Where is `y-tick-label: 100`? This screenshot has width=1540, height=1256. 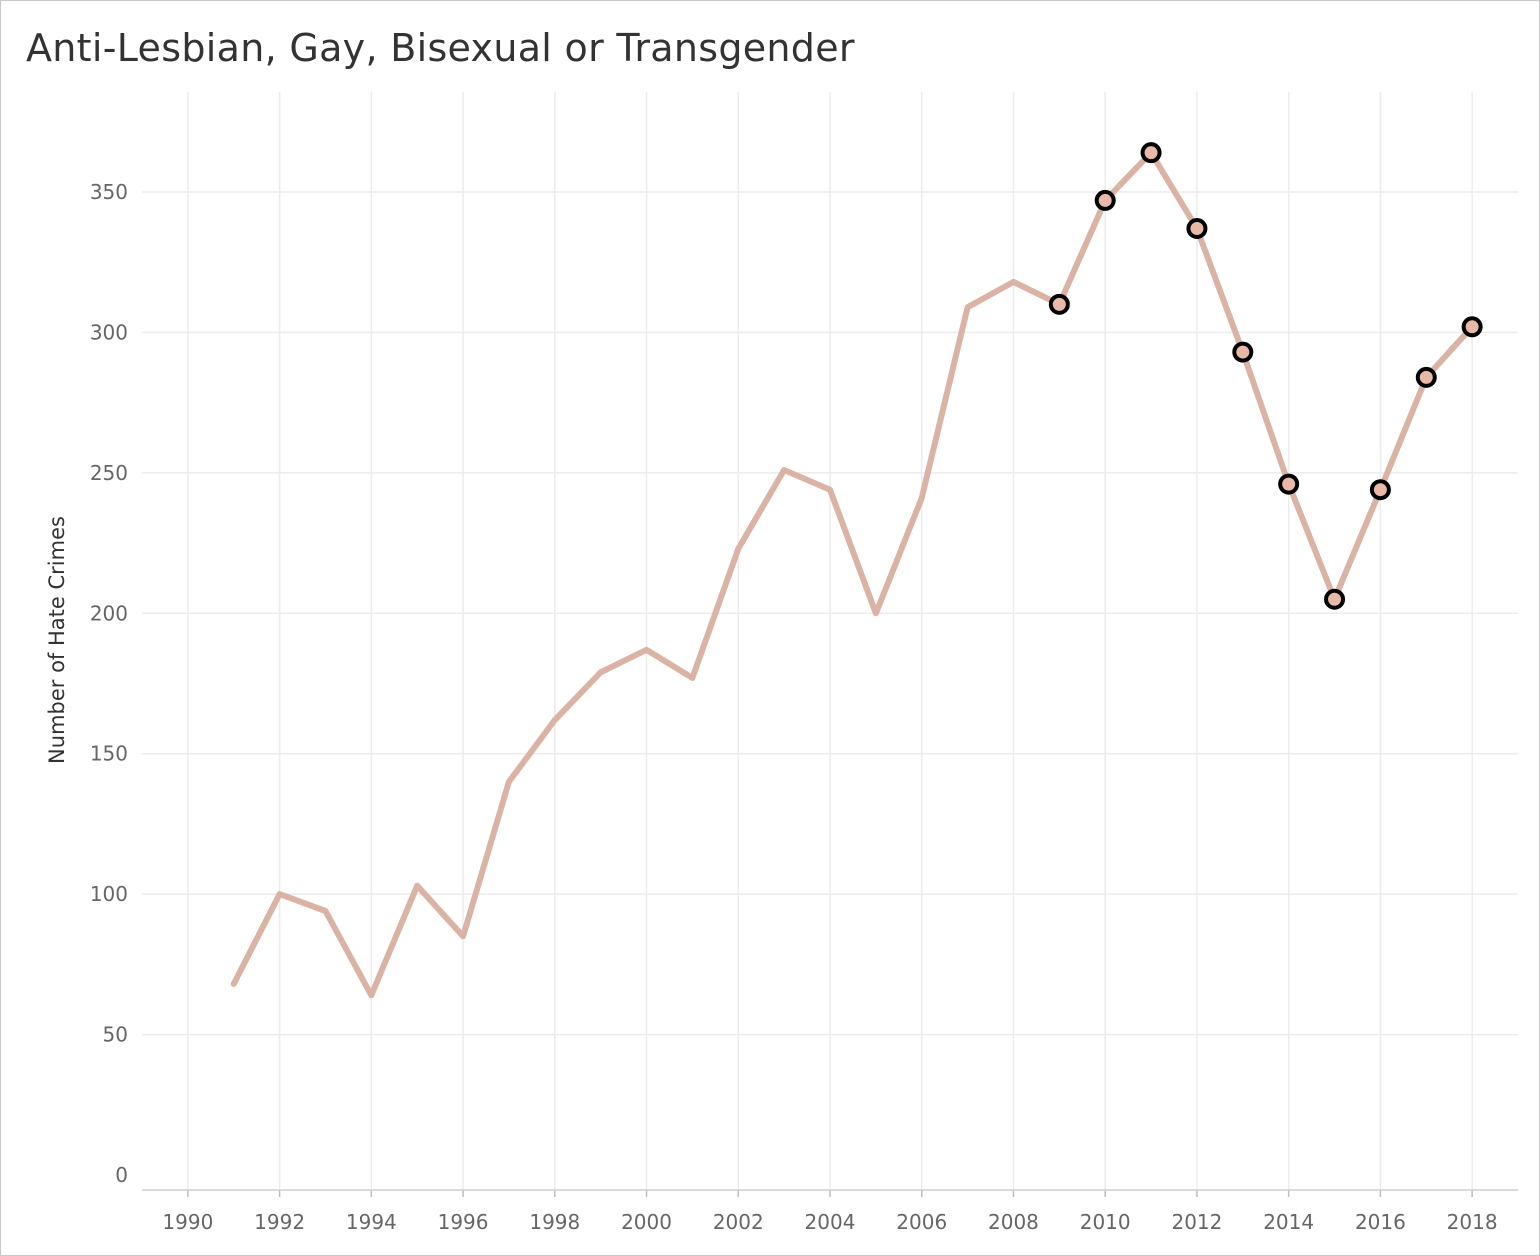
y-tick-label: 100 is located at coordinates (109, 894).